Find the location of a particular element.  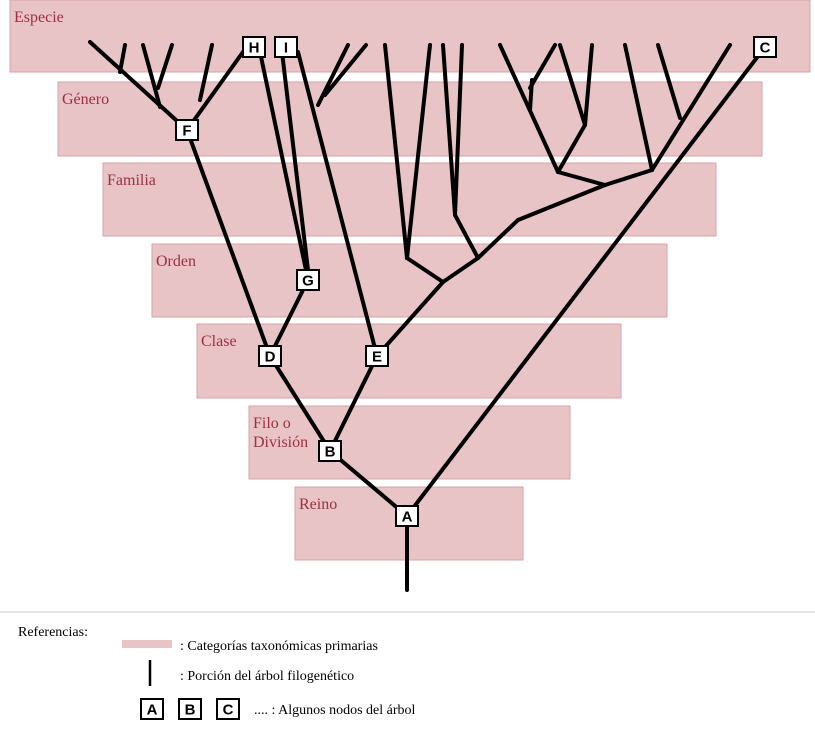

category-label: Género is located at coordinates (85, 99).